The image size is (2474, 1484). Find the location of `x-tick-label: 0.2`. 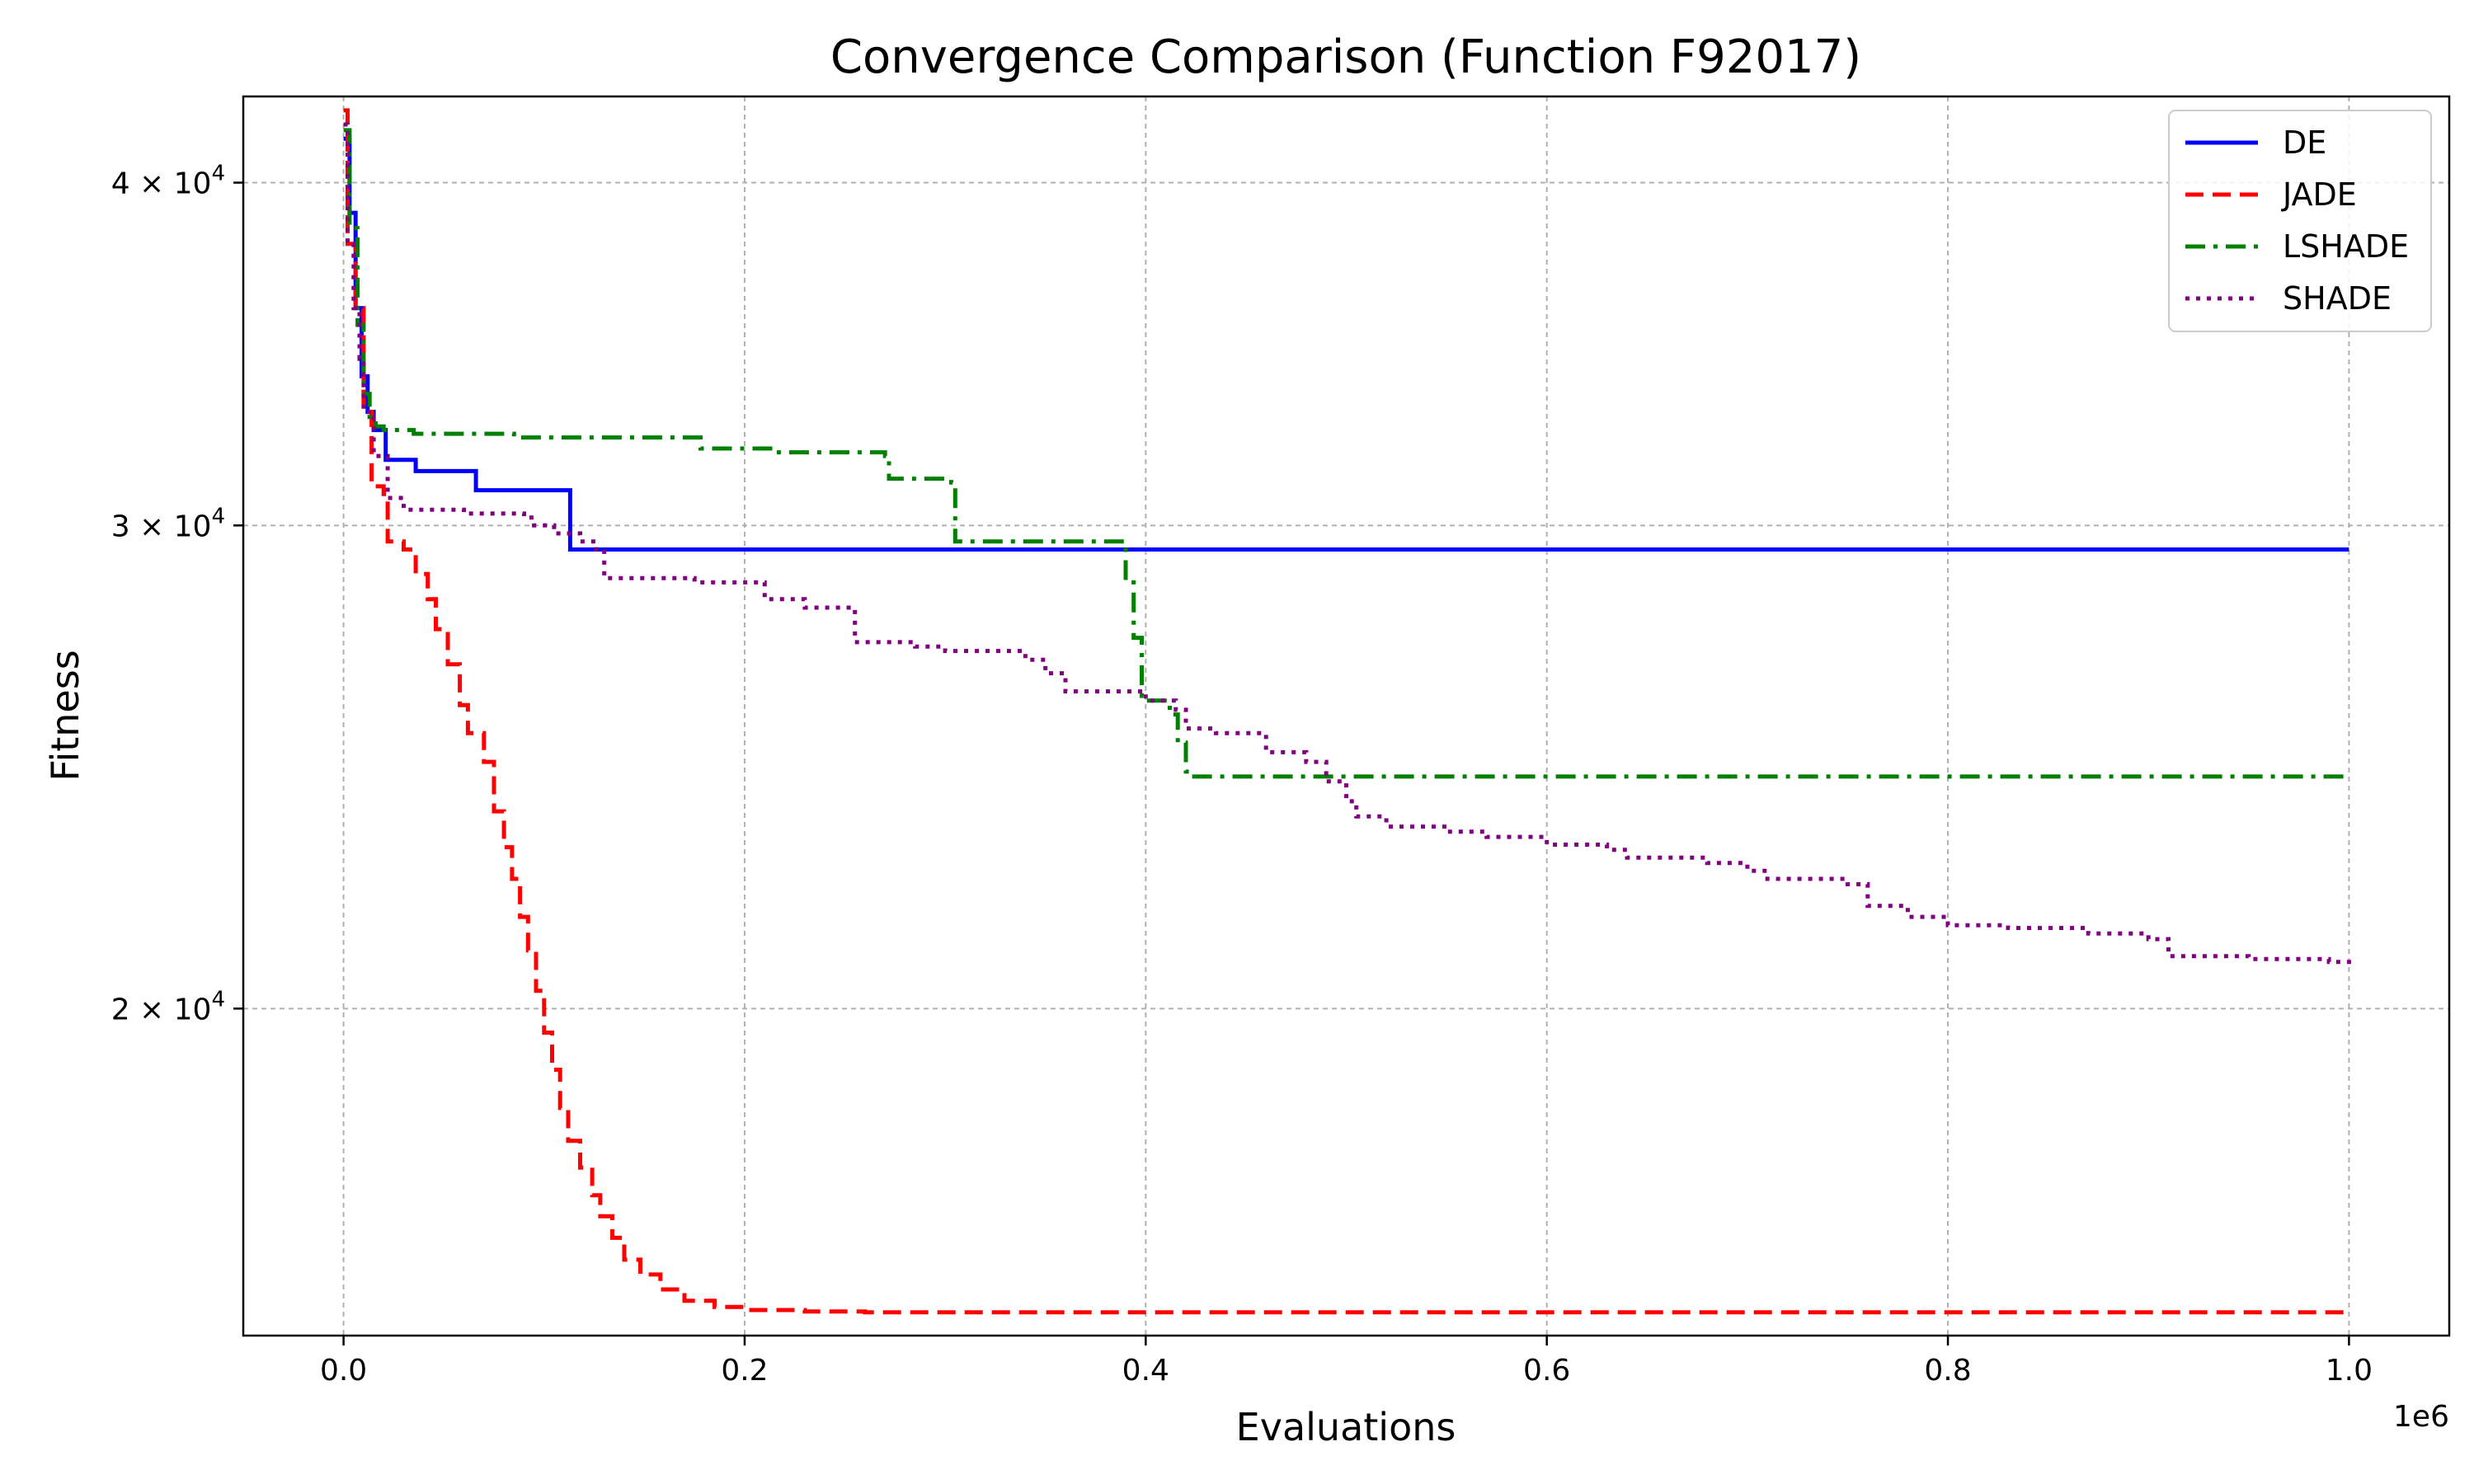

x-tick-label: 0.2 is located at coordinates (744, 1371).